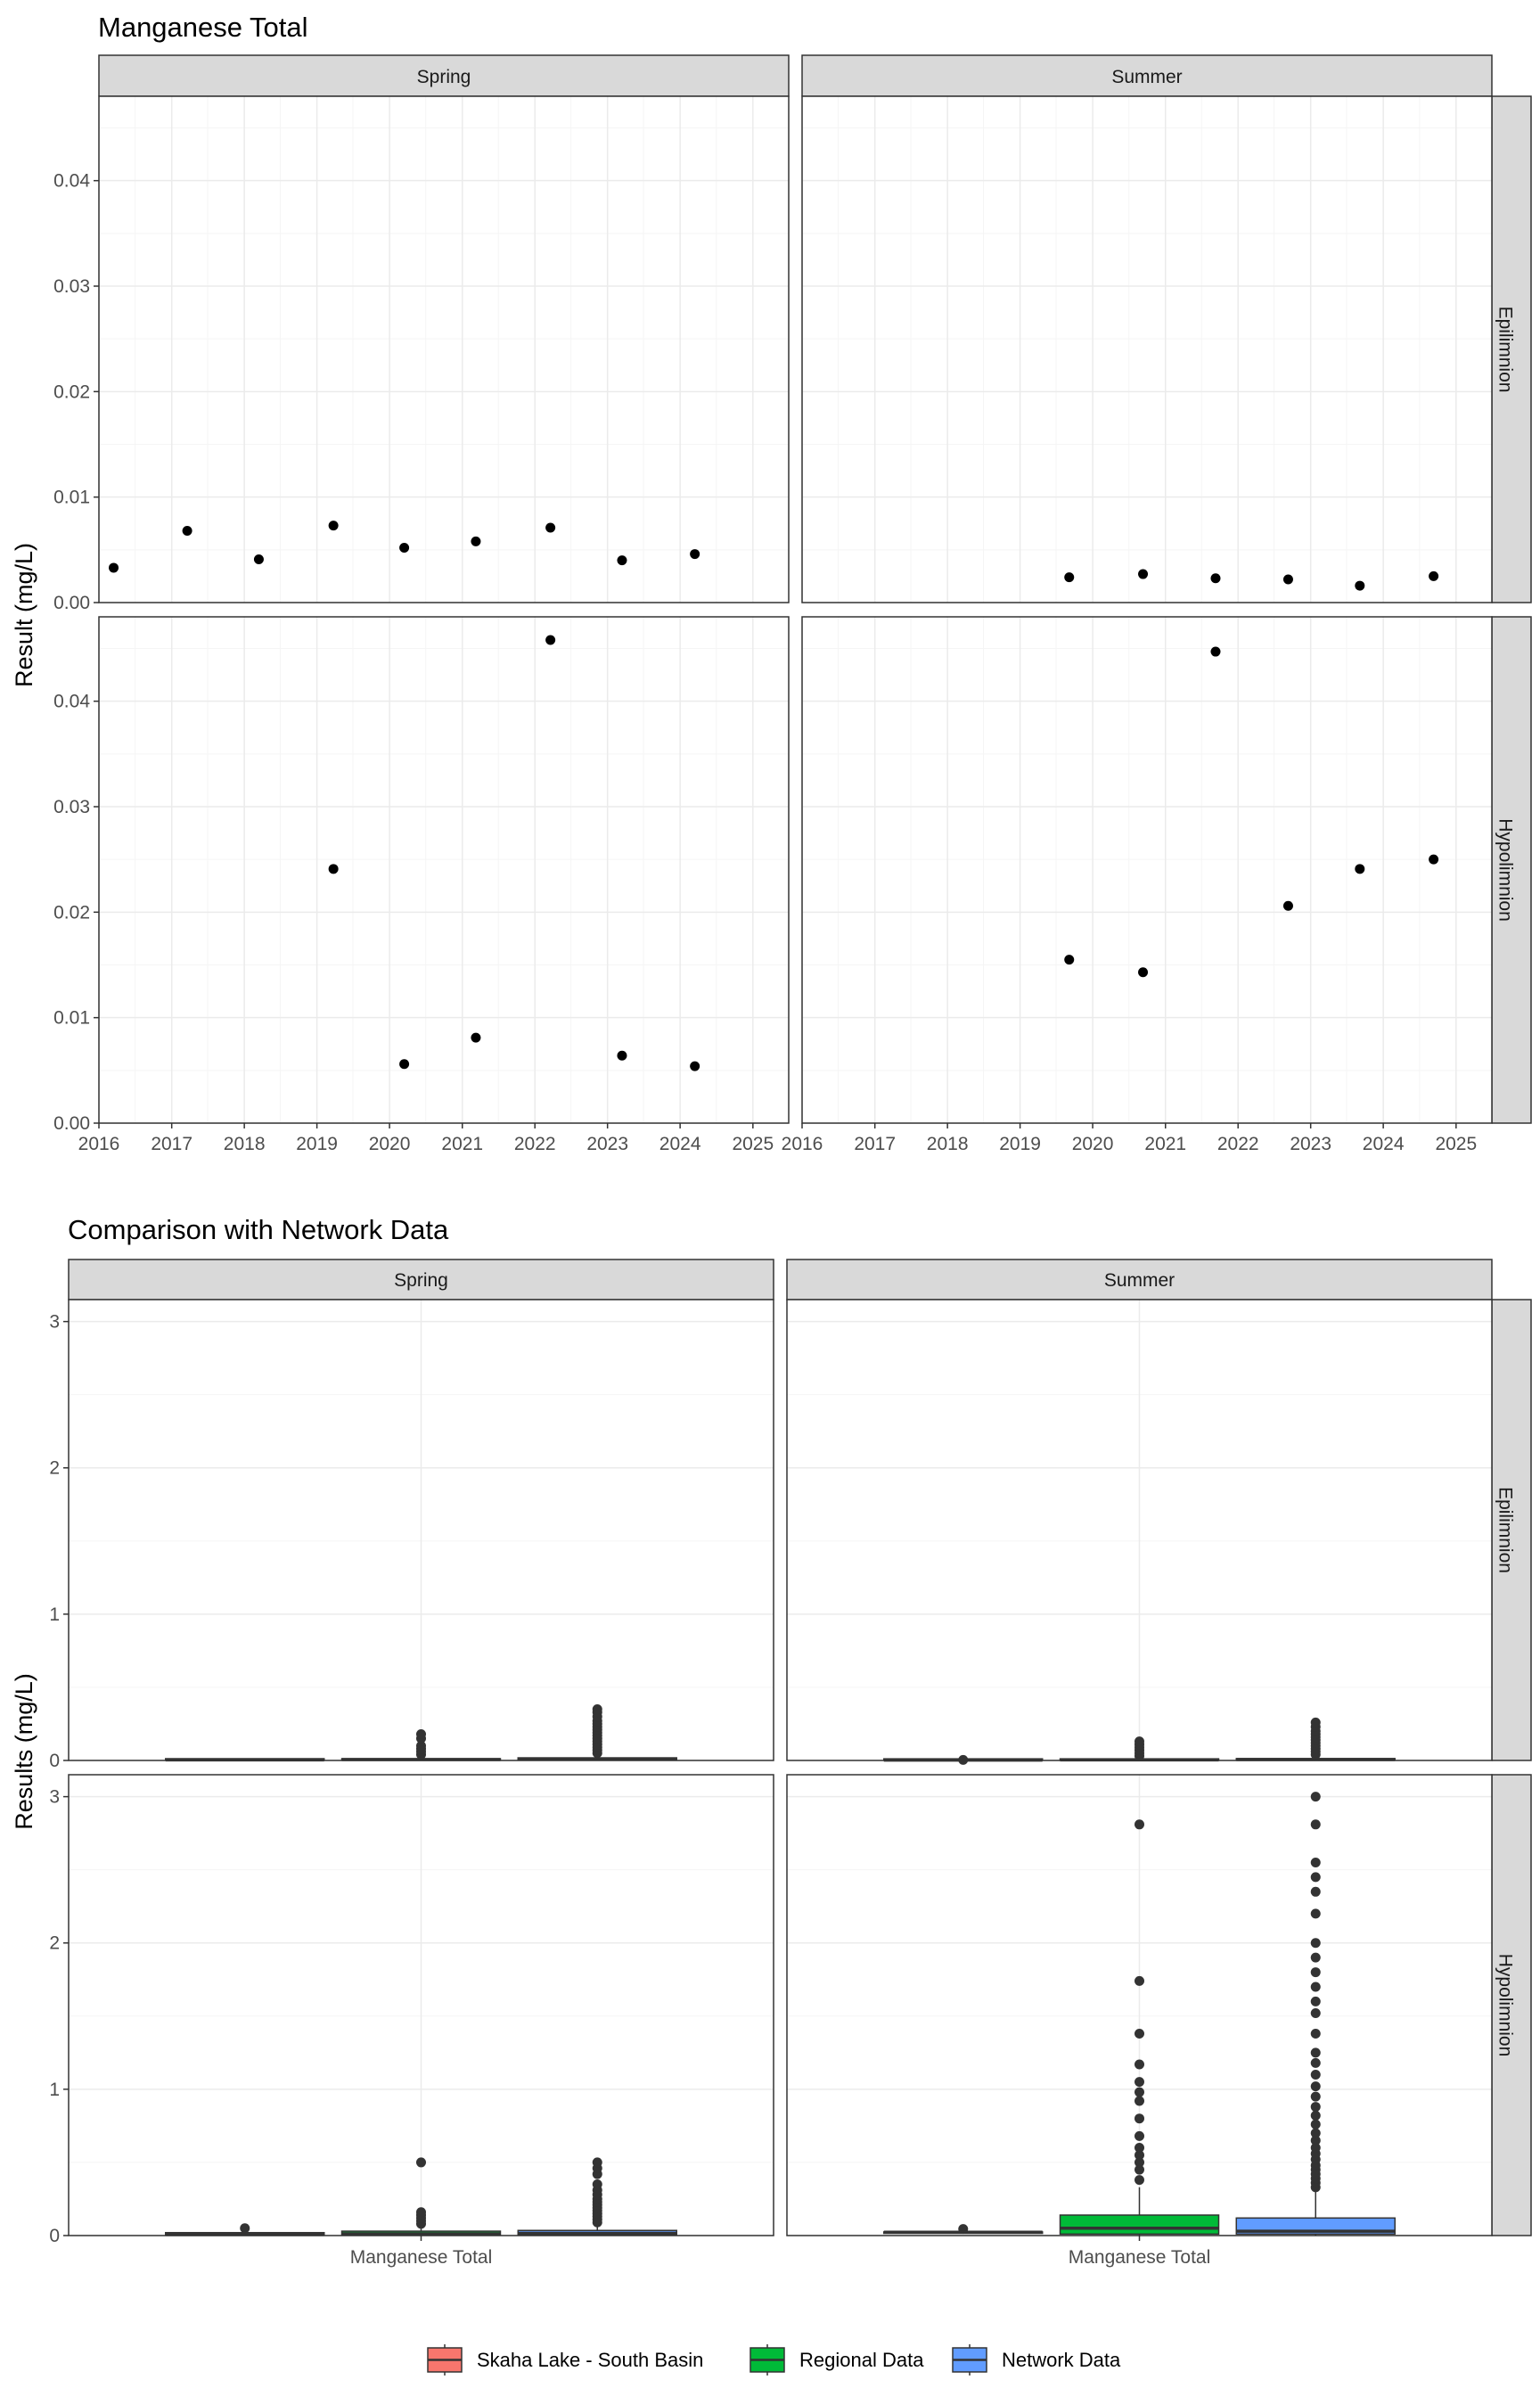  What do you see at coordinates (861, 2360) in the screenshot?
I see `legend-label: Regional Data` at bounding box center [861, 2360].